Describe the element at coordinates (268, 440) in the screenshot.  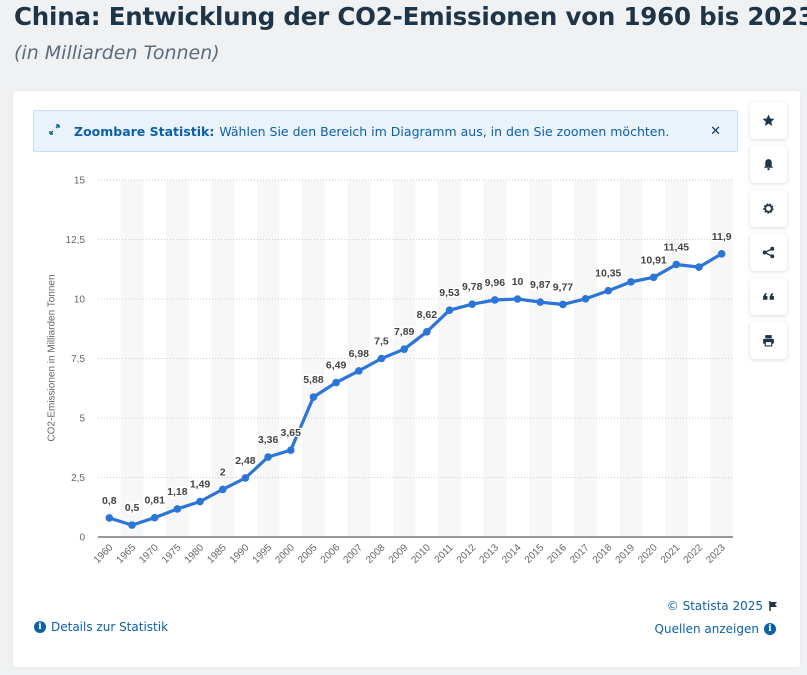
I see `data-label: 3,36` at that location.